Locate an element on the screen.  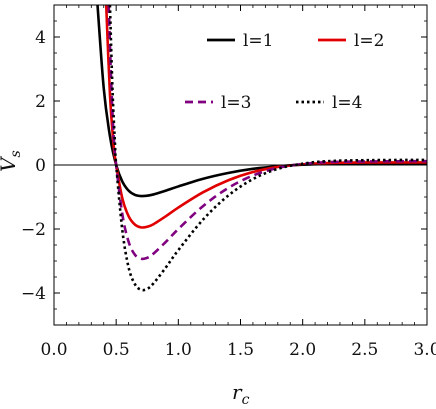
y-tick-label: −2 is located at coordinates (33, 230).